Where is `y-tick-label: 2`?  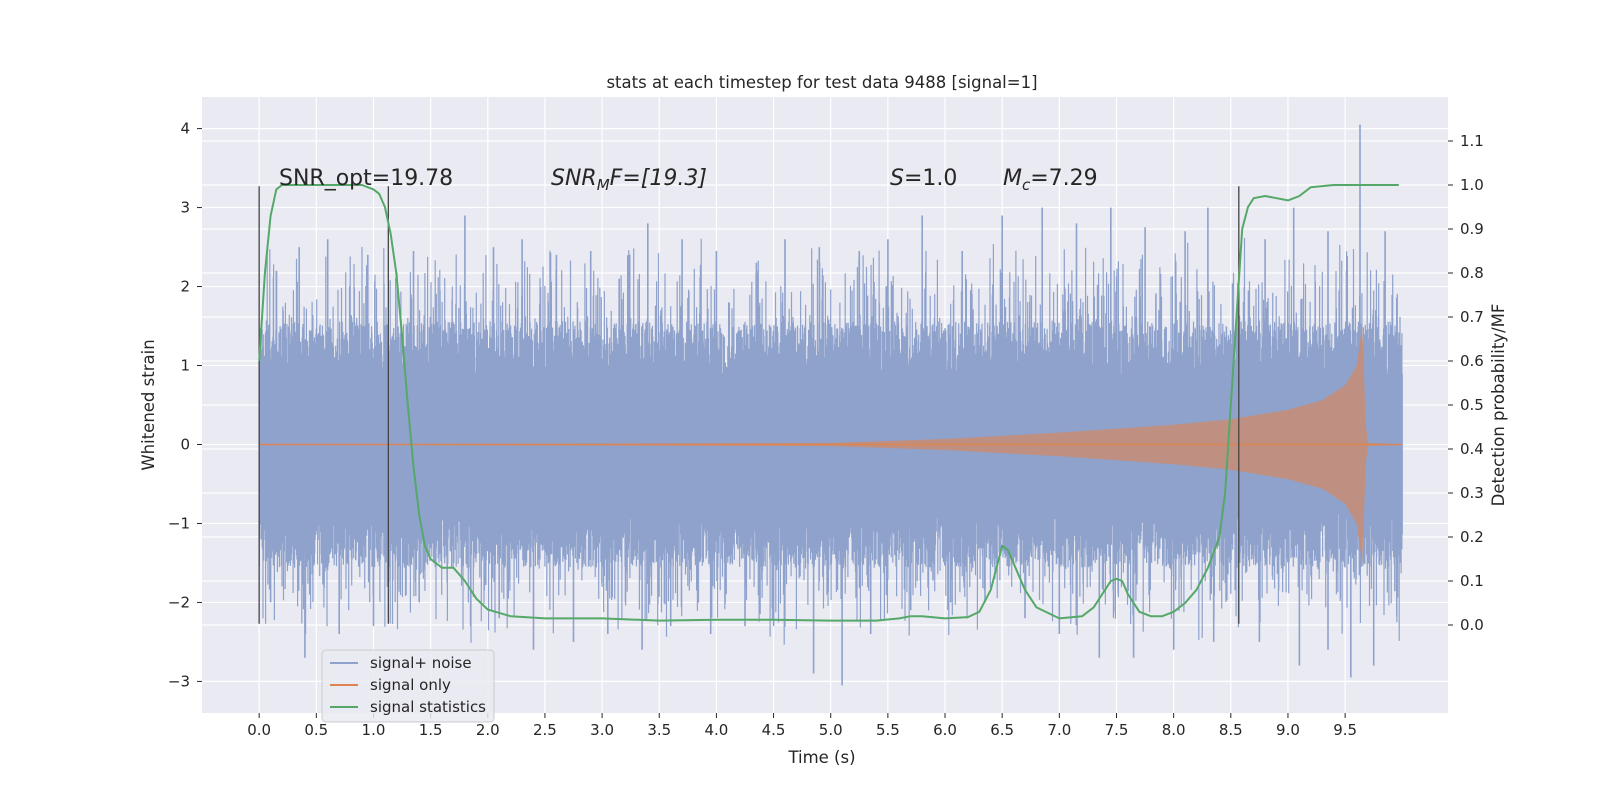 y-tick-label: 2 is located at coordinates (185, 287).